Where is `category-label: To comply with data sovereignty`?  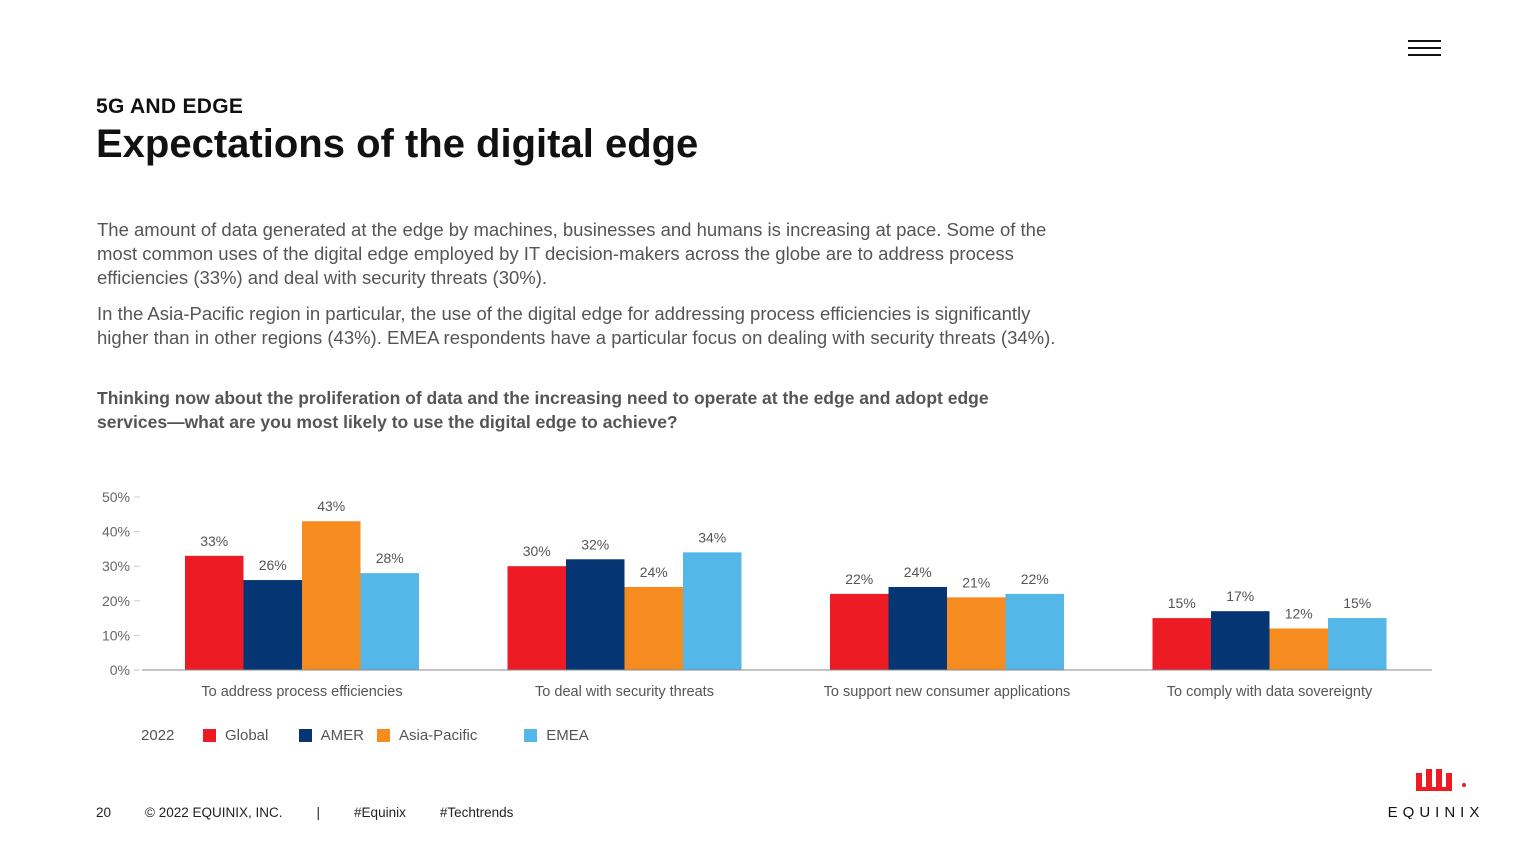
category-label: To comply with data sovereignty is located at coordinates (1270, 692).